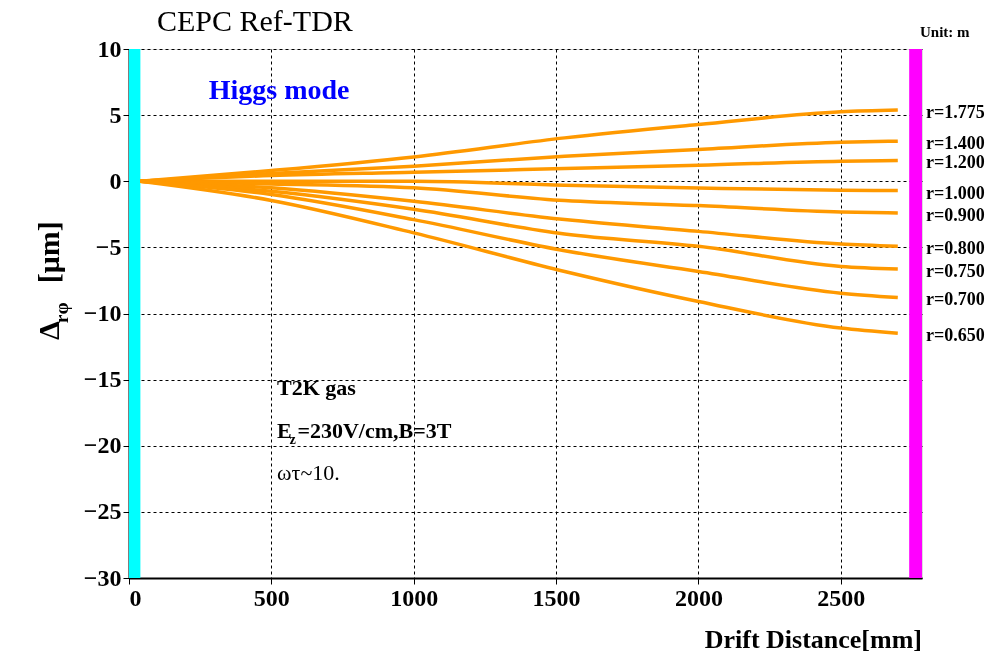 This screenshot has height=652, width=1002. I want to click on x-tick-label: 0, so click(135, 597).